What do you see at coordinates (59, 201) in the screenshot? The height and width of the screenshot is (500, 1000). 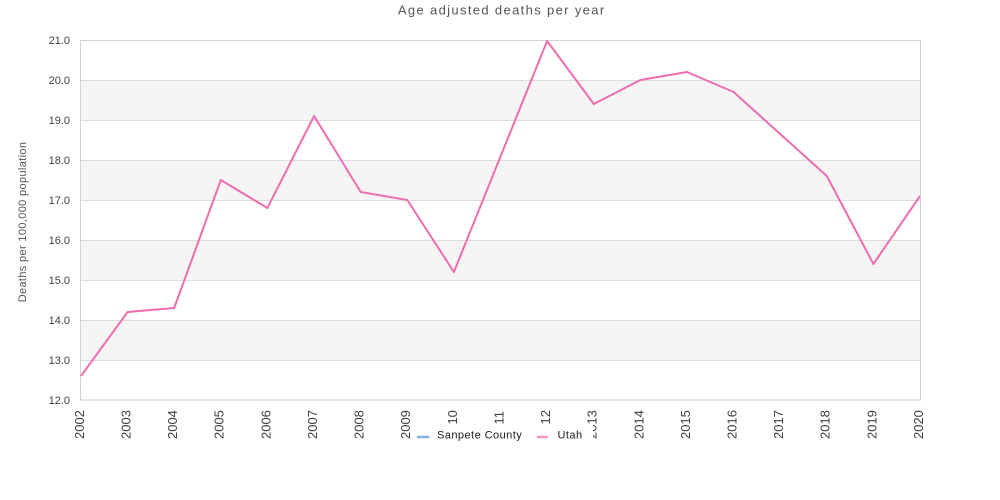 I see `svg-text: 17.0` at bounding box center [59, 201].